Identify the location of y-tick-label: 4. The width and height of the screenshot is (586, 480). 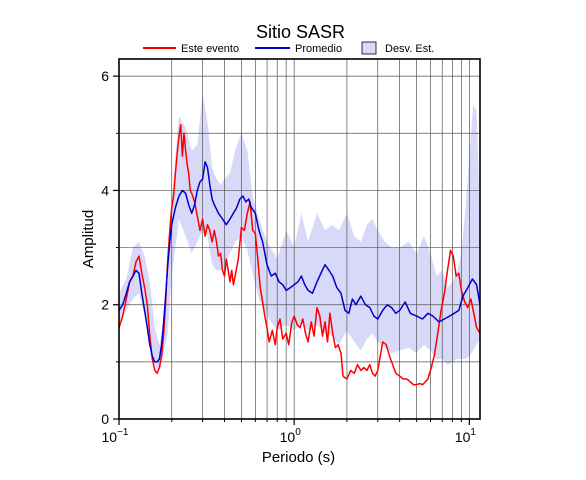
(105, 190).